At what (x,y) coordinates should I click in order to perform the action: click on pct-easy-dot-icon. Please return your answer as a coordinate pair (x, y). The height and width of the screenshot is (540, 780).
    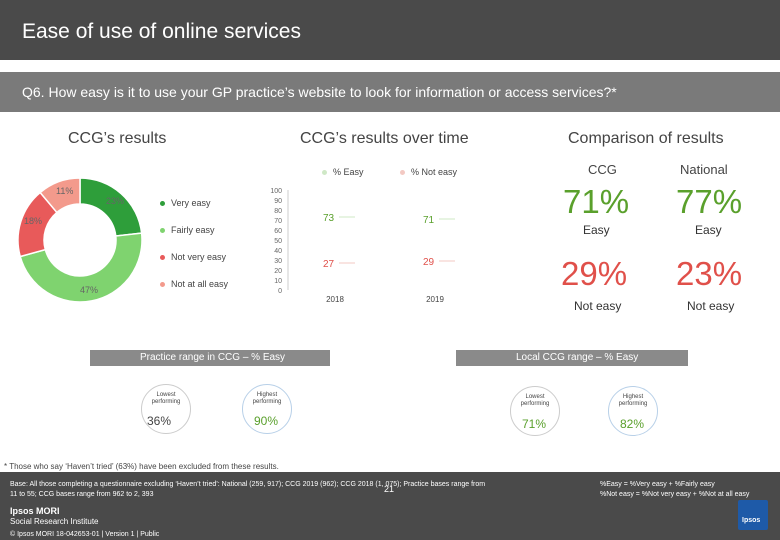
    Looking at the image, I should click on (324, 173).